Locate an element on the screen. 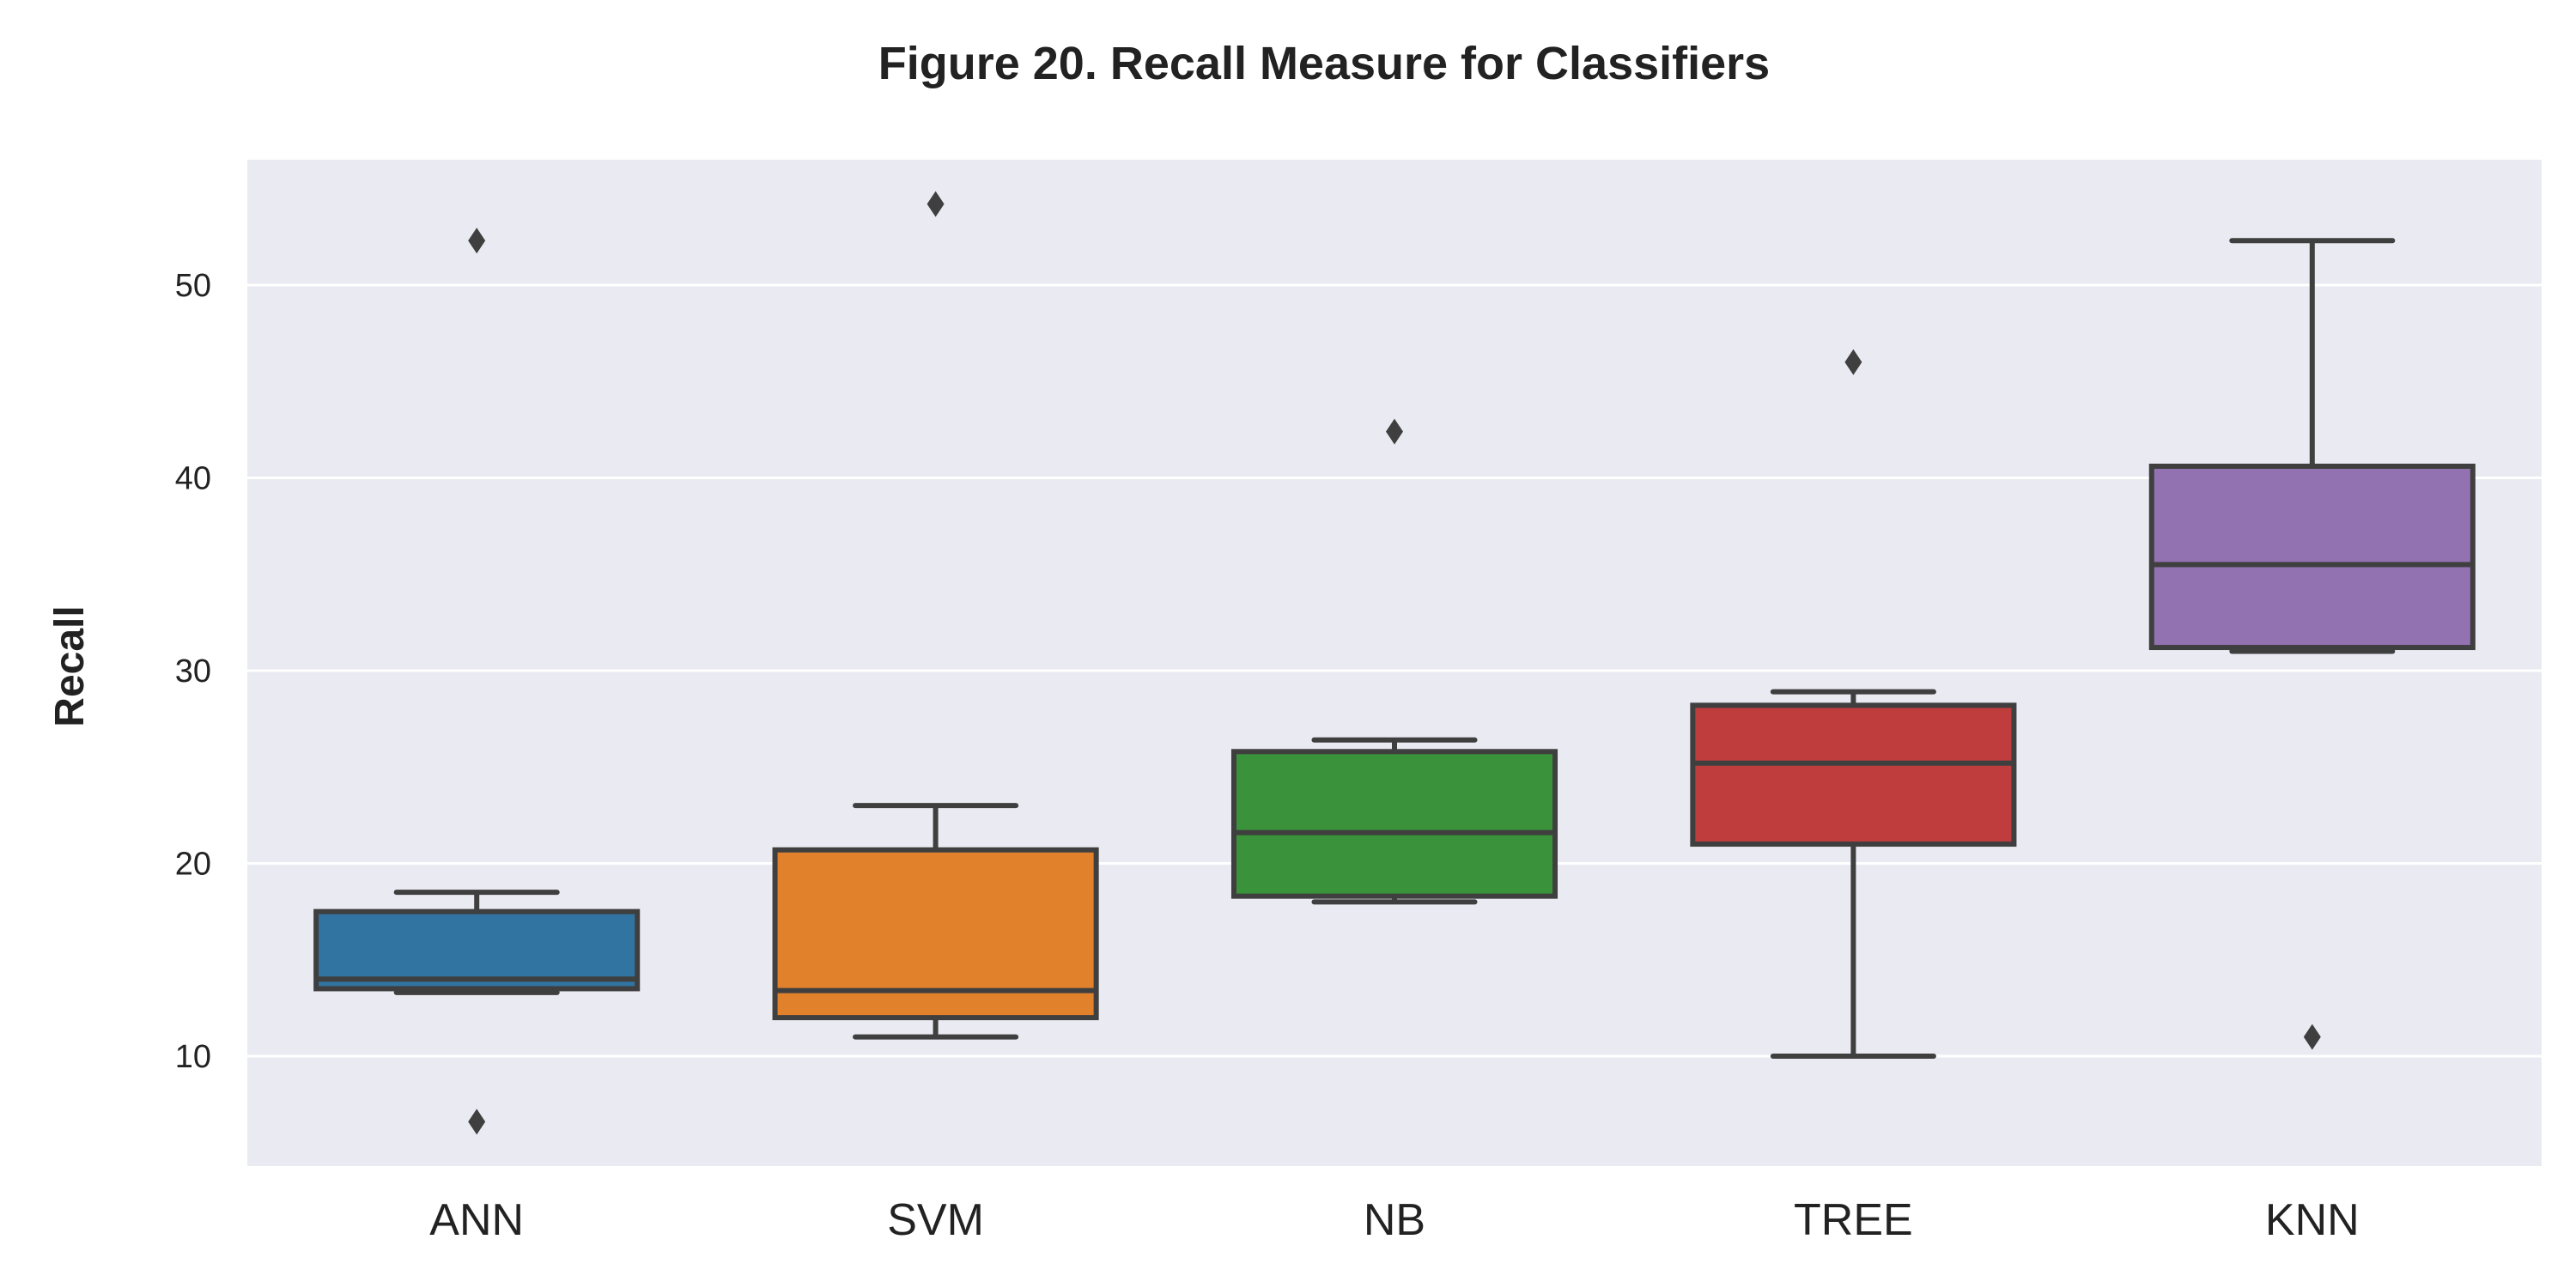  box-knn is located at coordinates (2312, 644).